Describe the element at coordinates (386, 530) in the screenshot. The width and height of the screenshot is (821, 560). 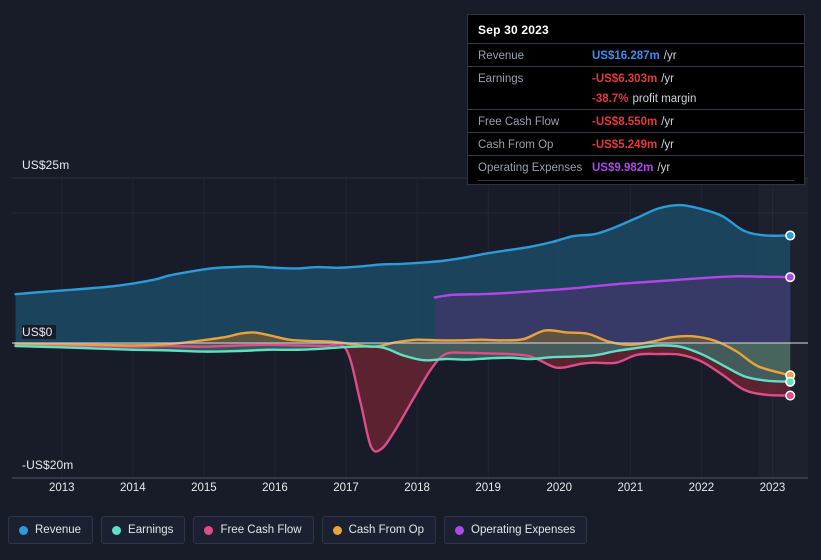
I see `legend-item-label: Cash From Op` at that location.